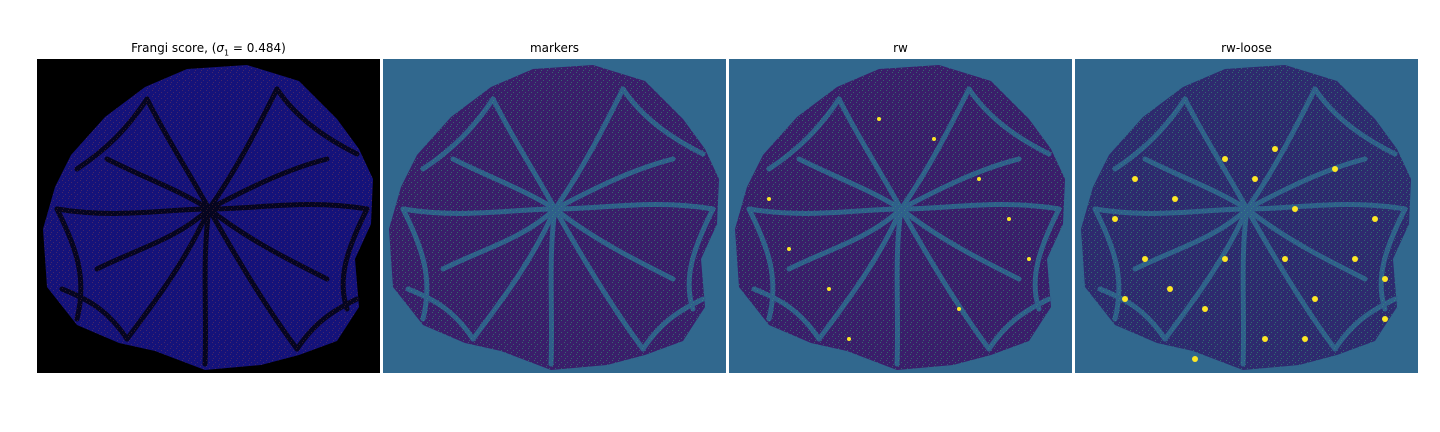  Describe the element at coordinates (554, 48) in the screenshot. I see `panel-title-markers: markers` at that location.